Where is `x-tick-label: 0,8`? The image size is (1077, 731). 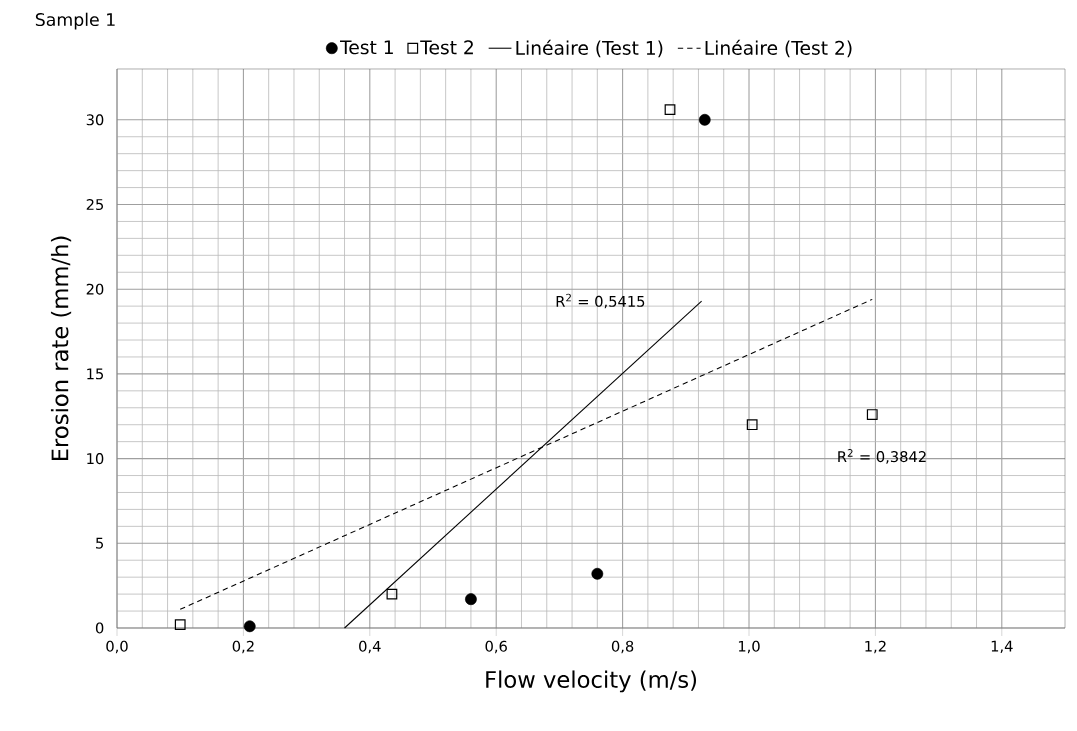
x-tick-label: 0,8 is located at coordinates (622, 647).